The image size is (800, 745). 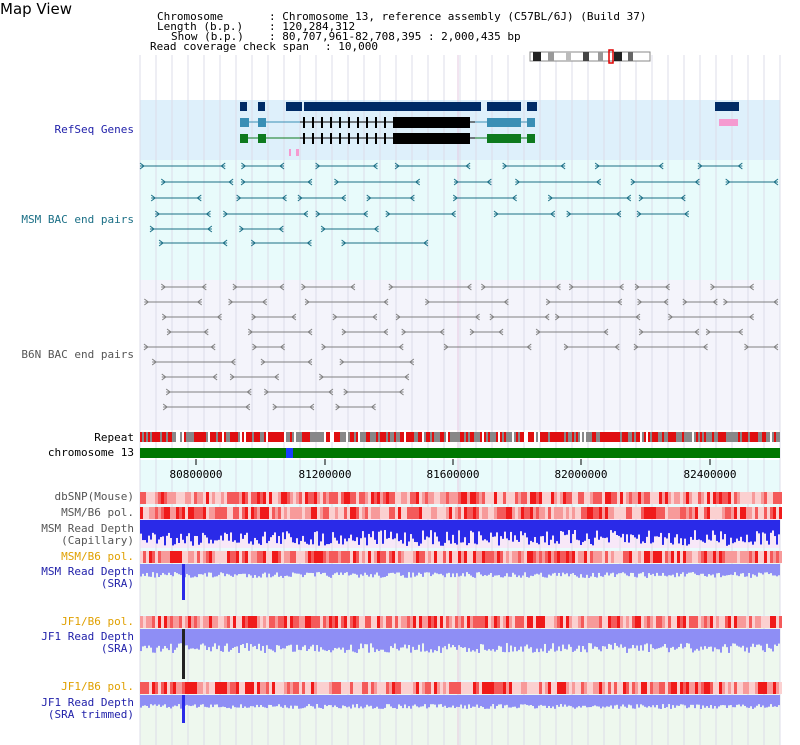 I want to click on track-label-msm-depth-cap-1: MSM Read Depth, so click(x=87, y=528).